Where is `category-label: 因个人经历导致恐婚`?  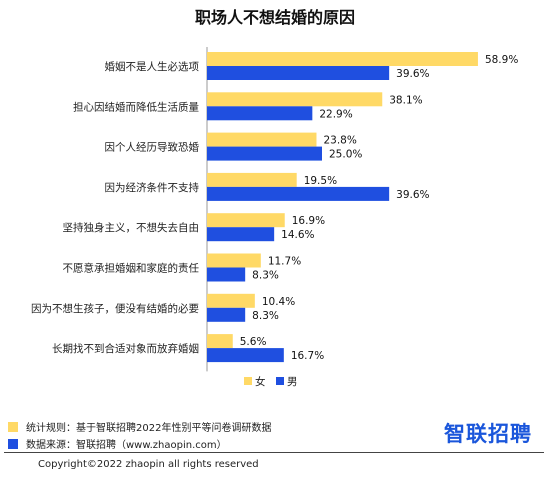
category-label: 因个人经历导致恐婚 is located at coordinates (152, 147).